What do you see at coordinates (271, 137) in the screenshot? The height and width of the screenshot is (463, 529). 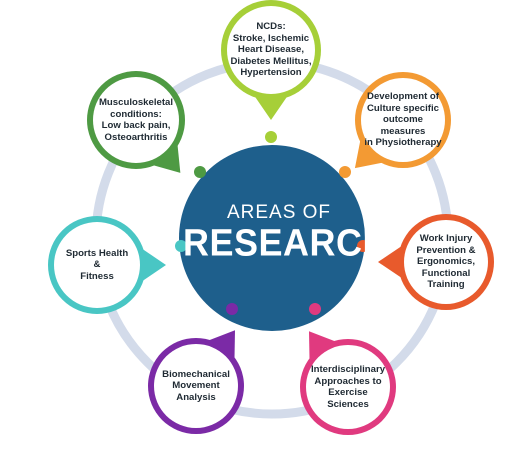 I see `connector-dot-ncds` at bounding box center [271, 137].